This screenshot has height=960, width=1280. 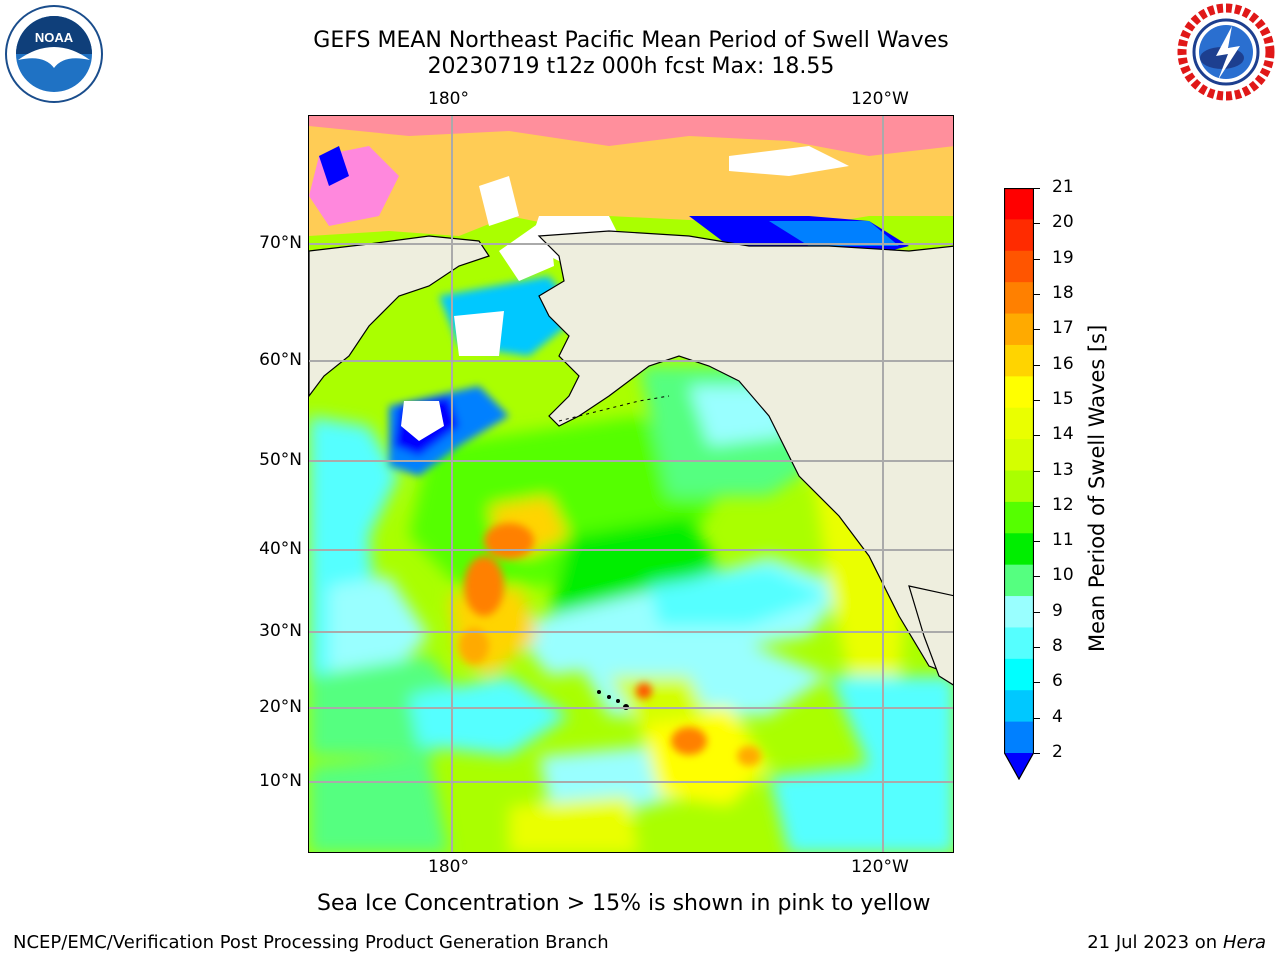 What do you see at coordinates (448, 867) in the screenshot?
I see `lon-label-bottom-180: 180°` at bounding box center [448, 867].